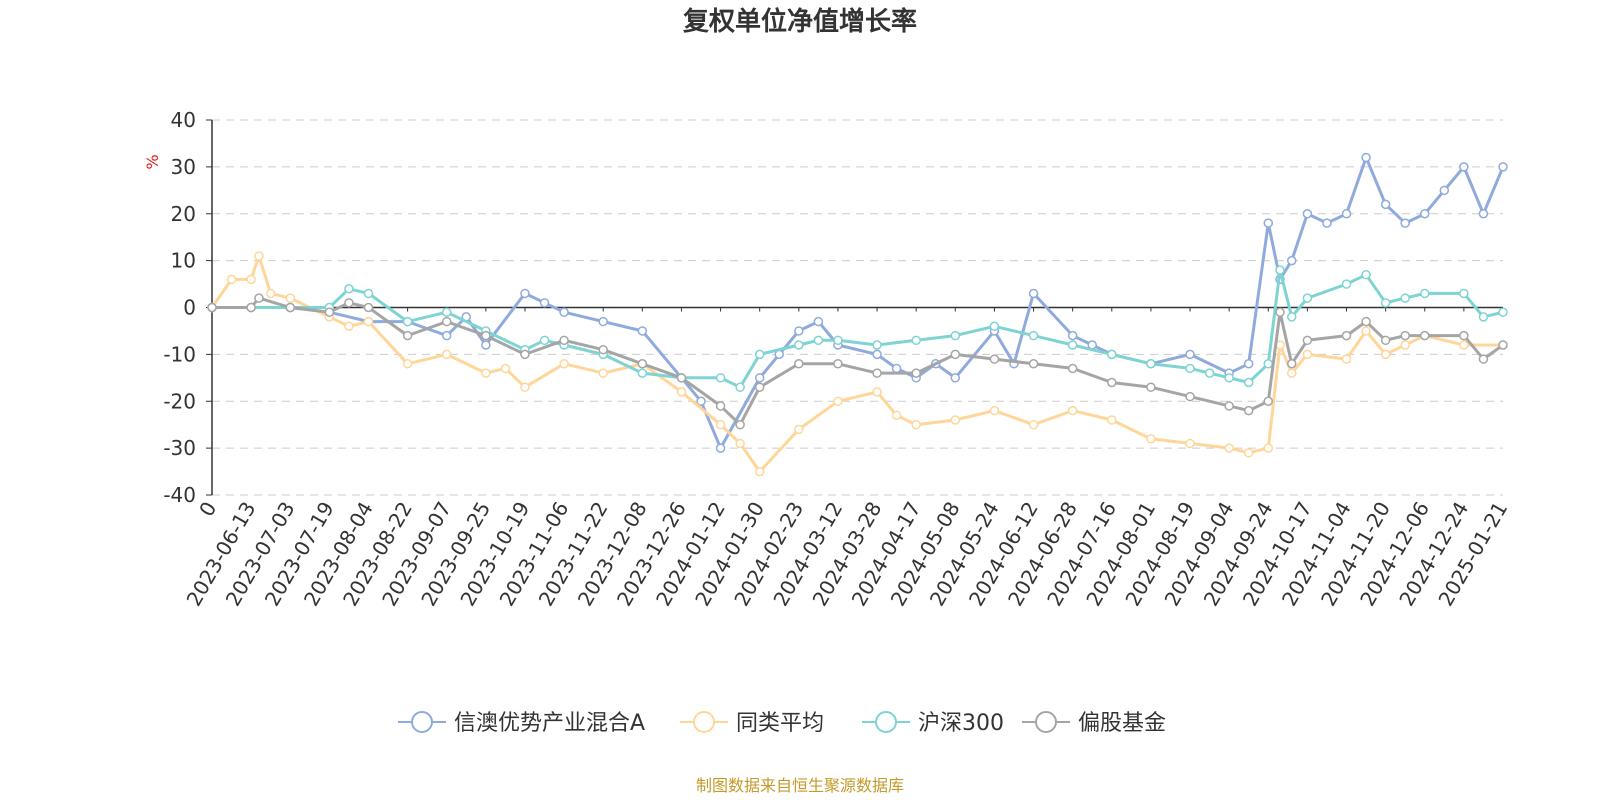  I want to click on legend: 信澳优势产业混合A 同类平均 沪深300 偏股基金, so click(782, 723).